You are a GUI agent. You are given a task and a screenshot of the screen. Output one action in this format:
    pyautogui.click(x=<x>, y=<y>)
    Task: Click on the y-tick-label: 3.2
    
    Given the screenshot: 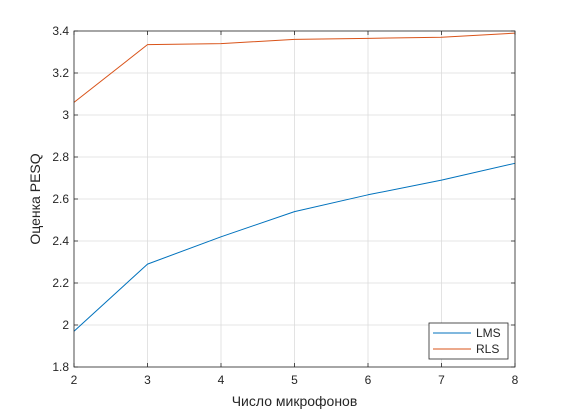 What is the action you would take?
    pyautogui.click(x=60, y=73)
    